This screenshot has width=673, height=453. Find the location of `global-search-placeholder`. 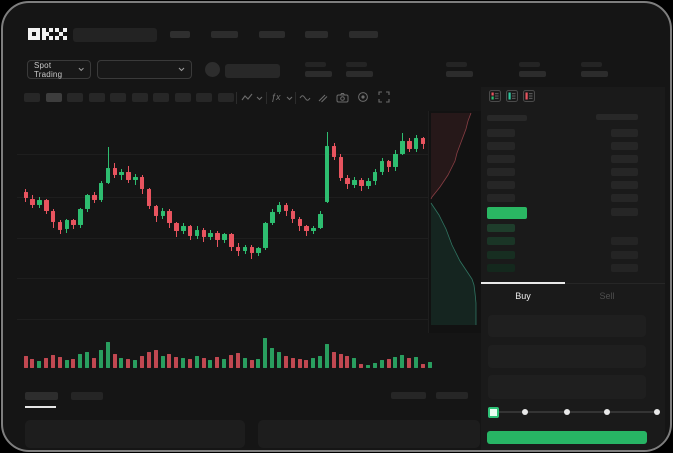

global-search-placeholder is located at coordinates (115, 35).